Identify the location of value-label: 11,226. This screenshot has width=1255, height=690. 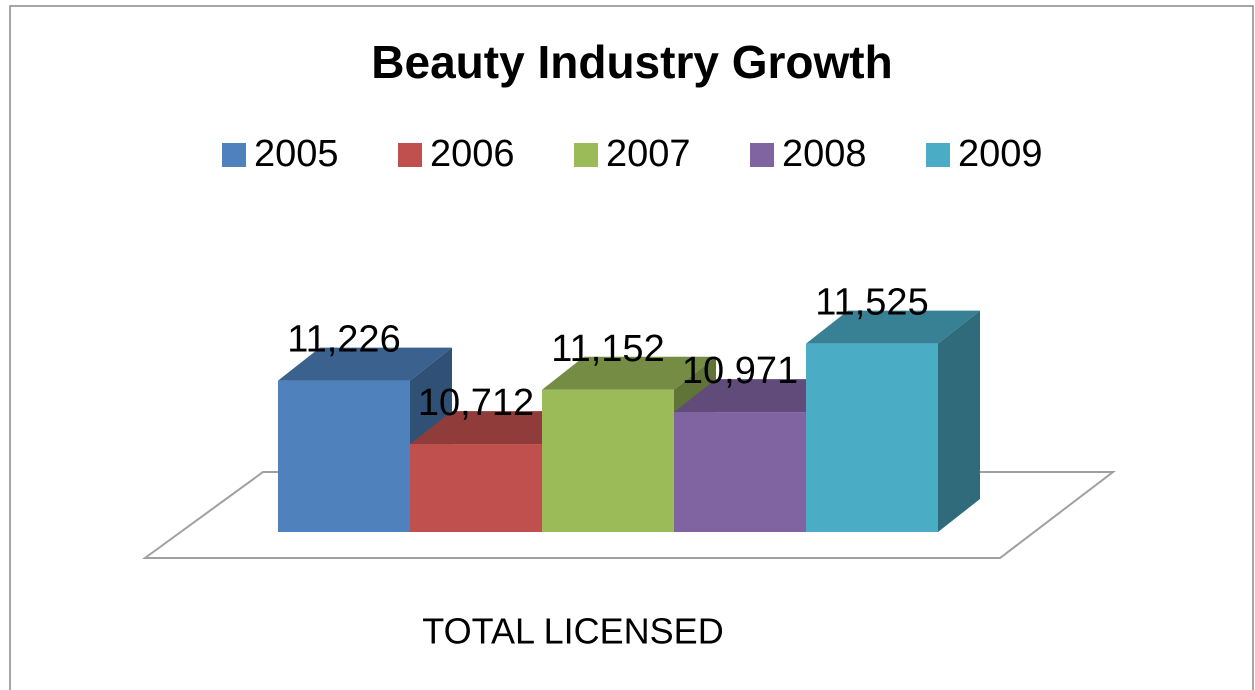
(343, 340).